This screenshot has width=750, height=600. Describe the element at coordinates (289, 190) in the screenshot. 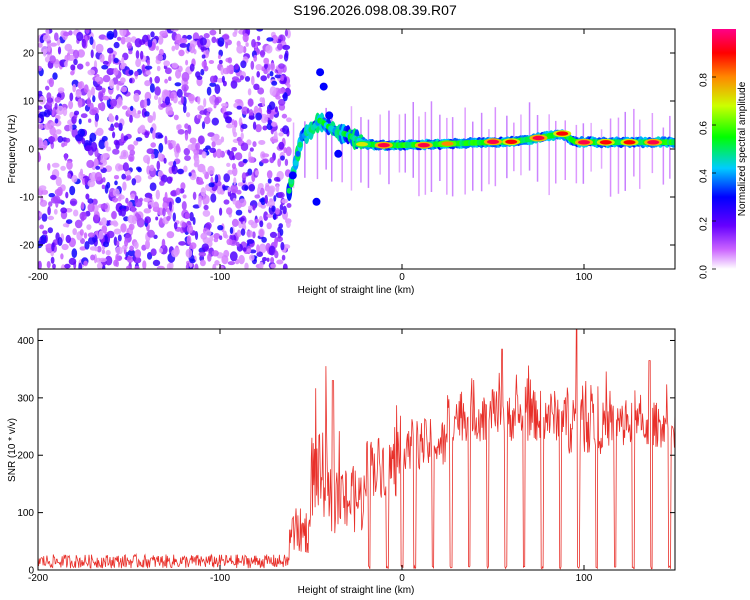

I see `ridge-core` at that location.